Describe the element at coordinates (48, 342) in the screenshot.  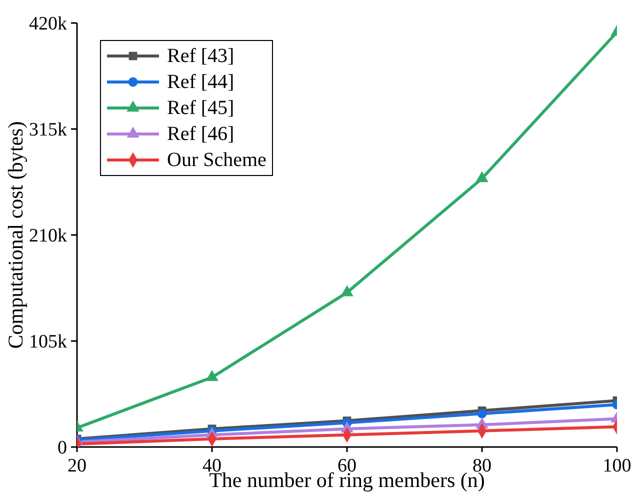
I see `y-tick-label: 105k` at that location.